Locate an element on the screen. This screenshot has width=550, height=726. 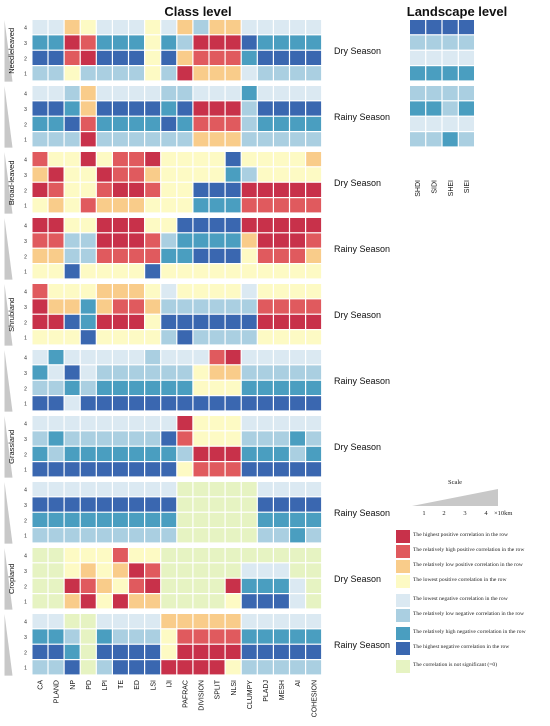
row-tick-label: 2 is located at coordinates (25, 191).